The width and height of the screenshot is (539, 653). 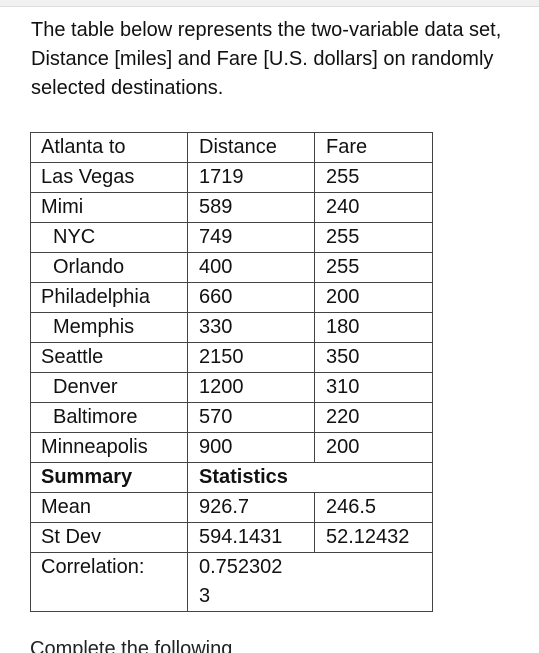 I want to click on destination-cell: Las Vegas, so click(x=109, y=177).